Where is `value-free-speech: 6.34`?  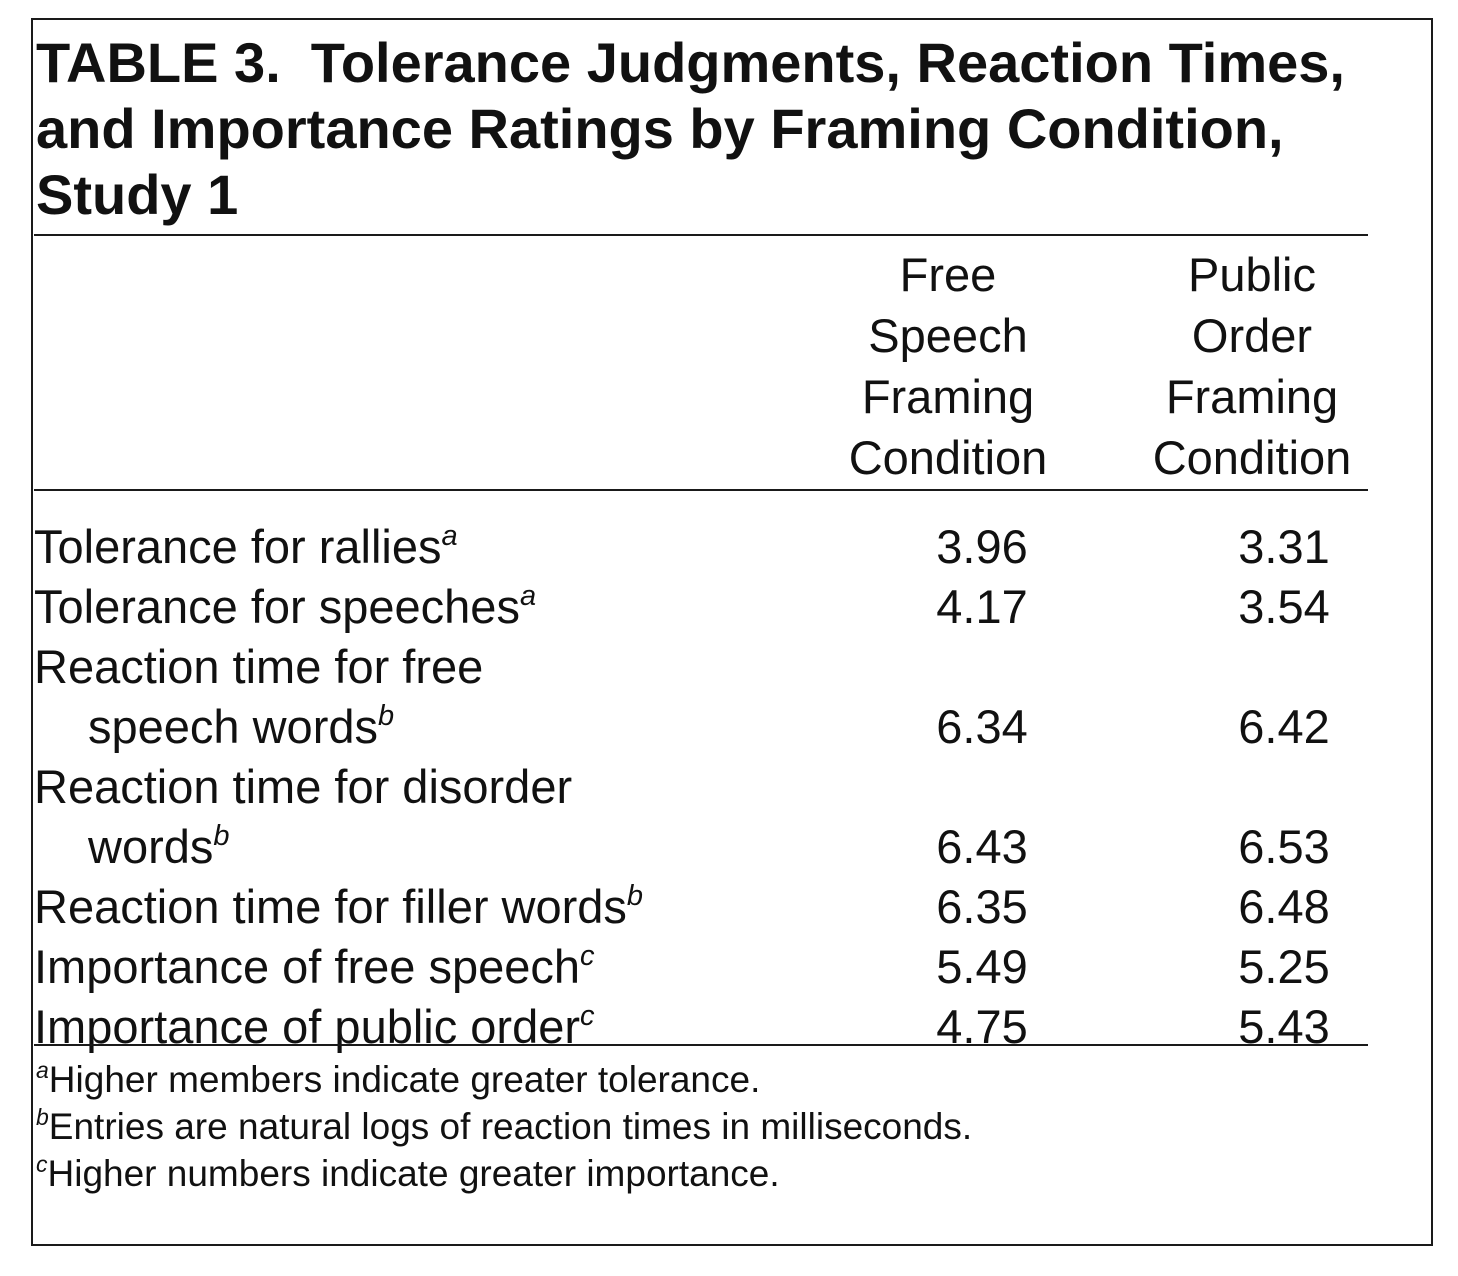
value-free-speech: 6.34 is located at coordinates (982, 726).